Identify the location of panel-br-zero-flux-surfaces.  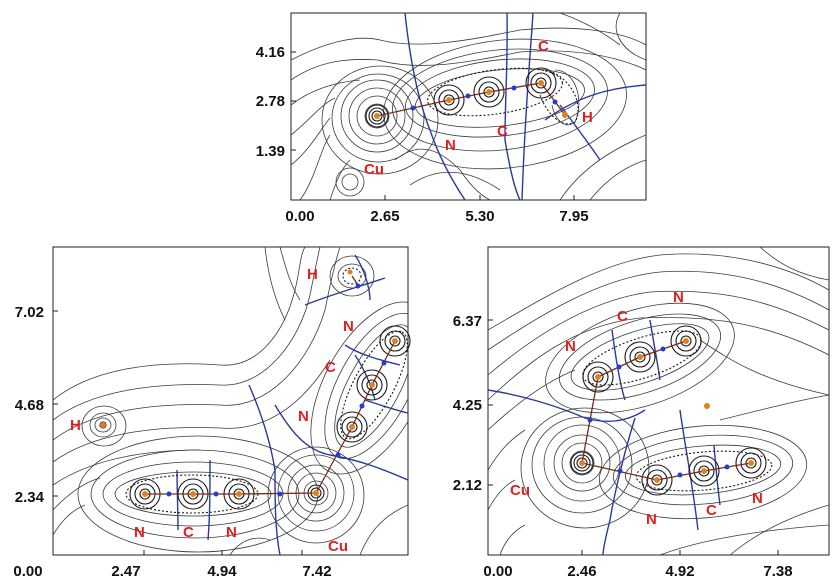
(604, 437).